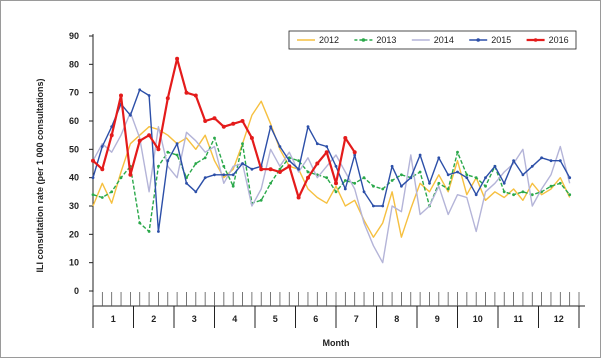  I want to click on y-tick-label: 70, so click(74, 93).